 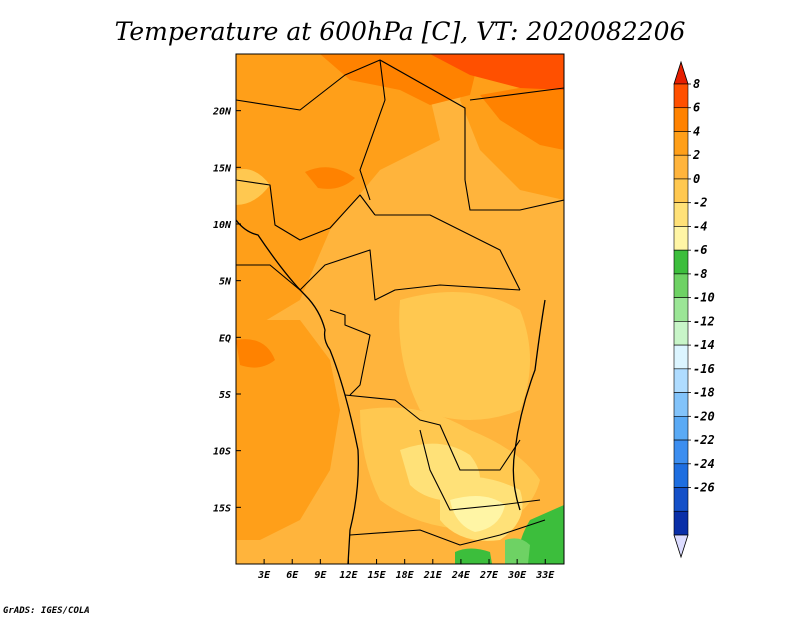 I want to click on east-lakes-coast, so click(x=529, y=405).